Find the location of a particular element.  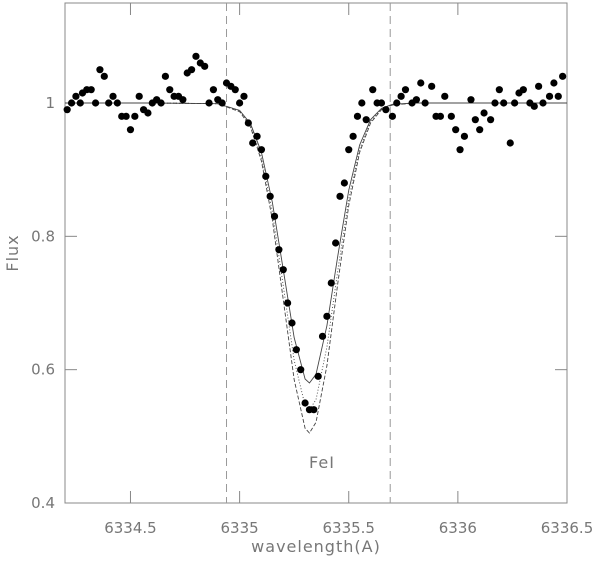

x-tick-label: 6335.5 is located at coordinates (348, 528).